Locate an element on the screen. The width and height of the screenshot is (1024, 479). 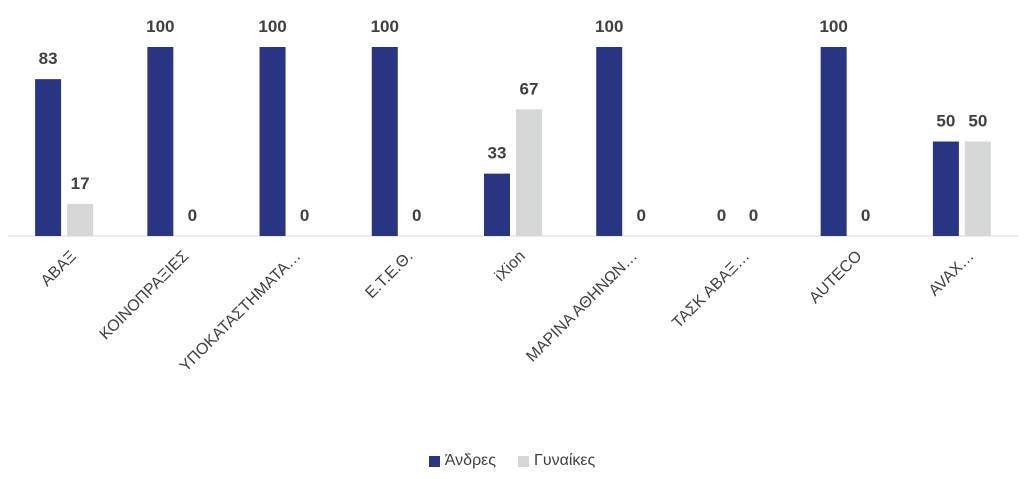
data-label-1-3: 0 is located at coordinates (416, 215).